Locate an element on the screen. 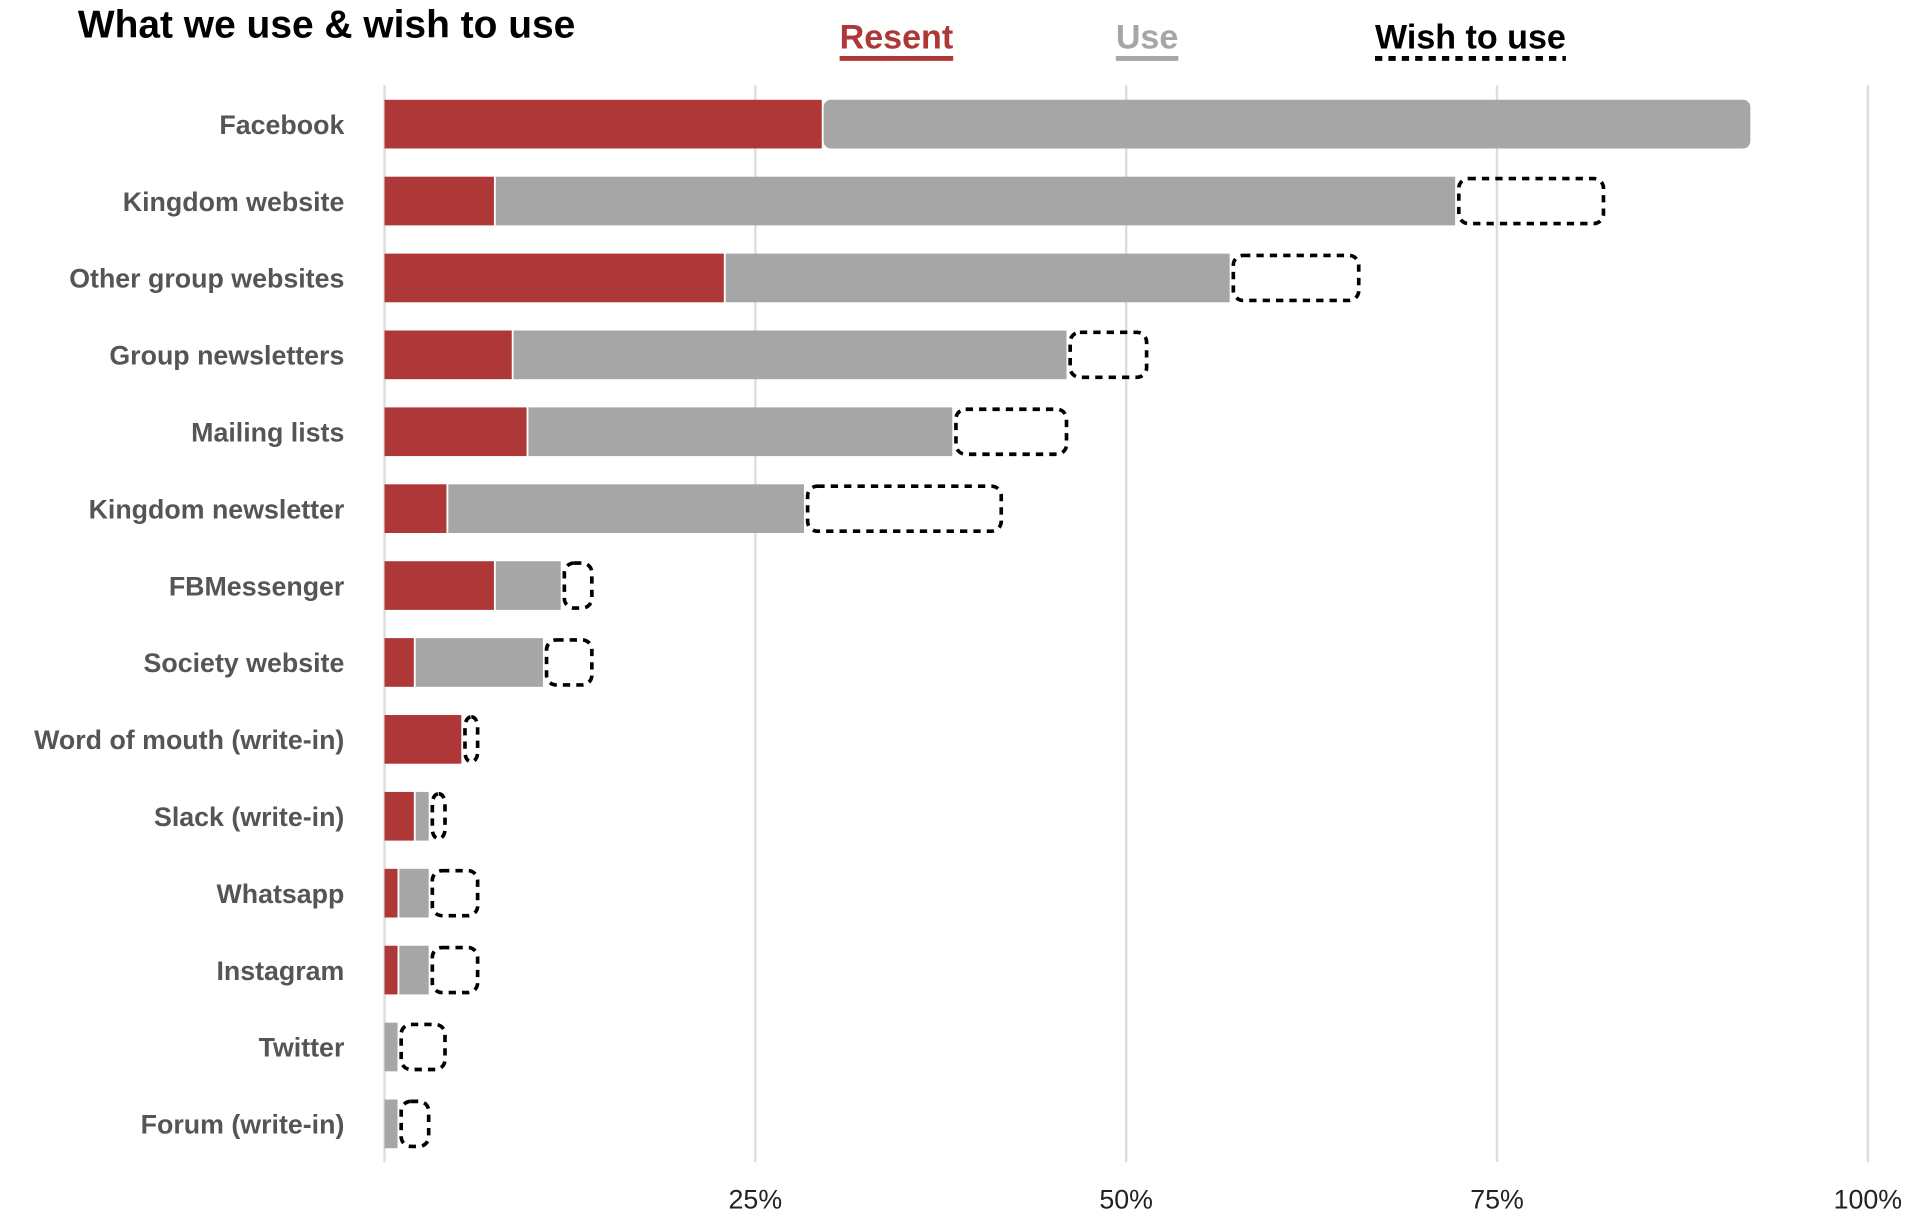 Image resolution: width=1908 pixels, height=1212 pixels. category-label: Twitter is located at coordinates (302, 1048).